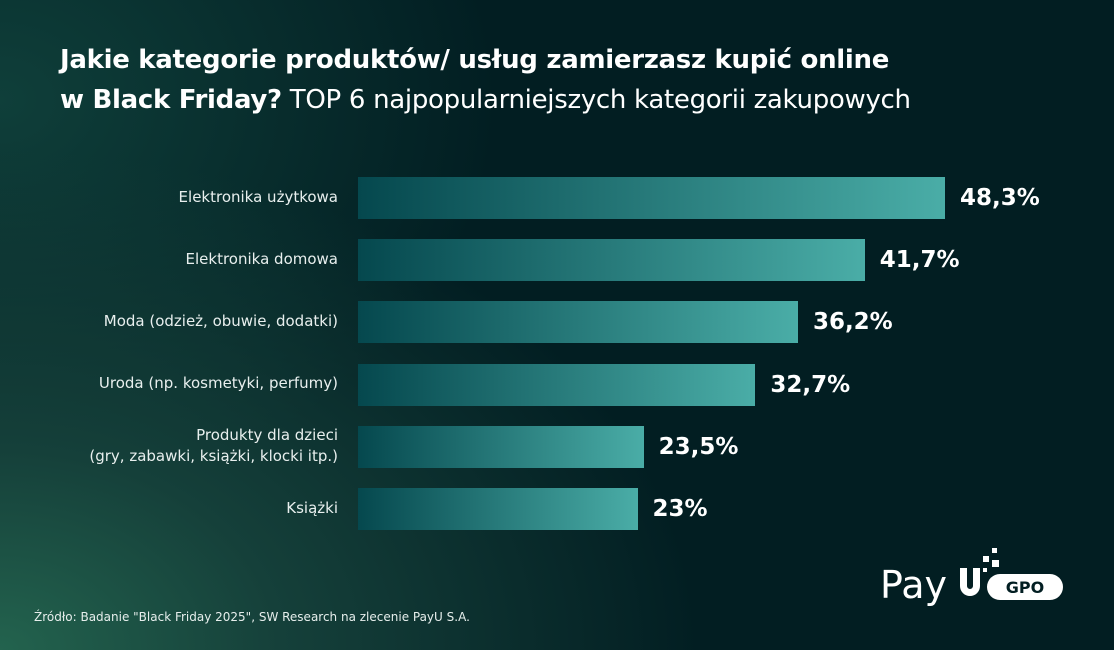 The width and height of the screenshot is (1114, 650). Describe the element at coordinates (1025, 587) in the screenshot. I see `logo-badge-text: GPO` at that location.